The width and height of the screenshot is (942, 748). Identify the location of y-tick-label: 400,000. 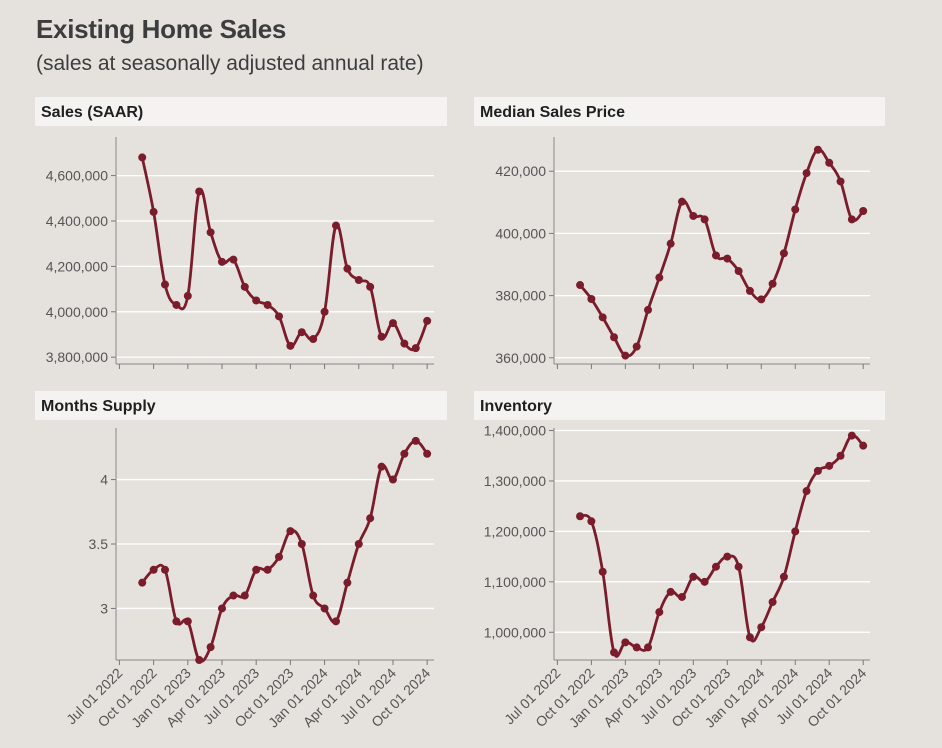
(520, 233).